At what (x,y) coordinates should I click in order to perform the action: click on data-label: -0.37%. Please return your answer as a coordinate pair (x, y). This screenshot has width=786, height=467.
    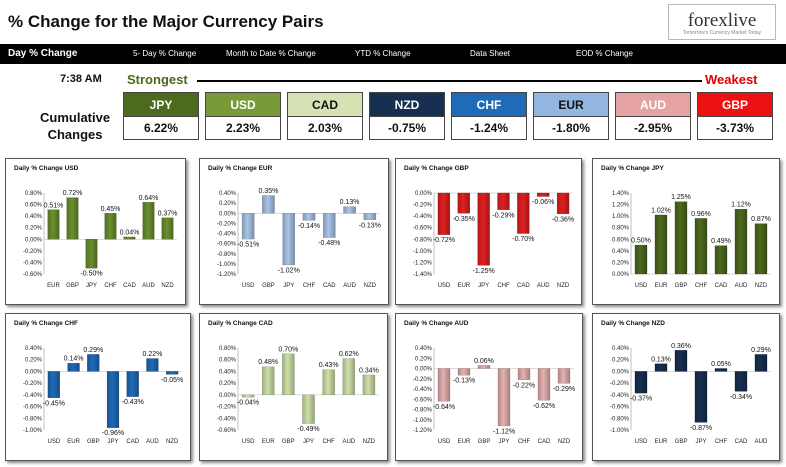
    Looking at the image, I should click on (641, 399).